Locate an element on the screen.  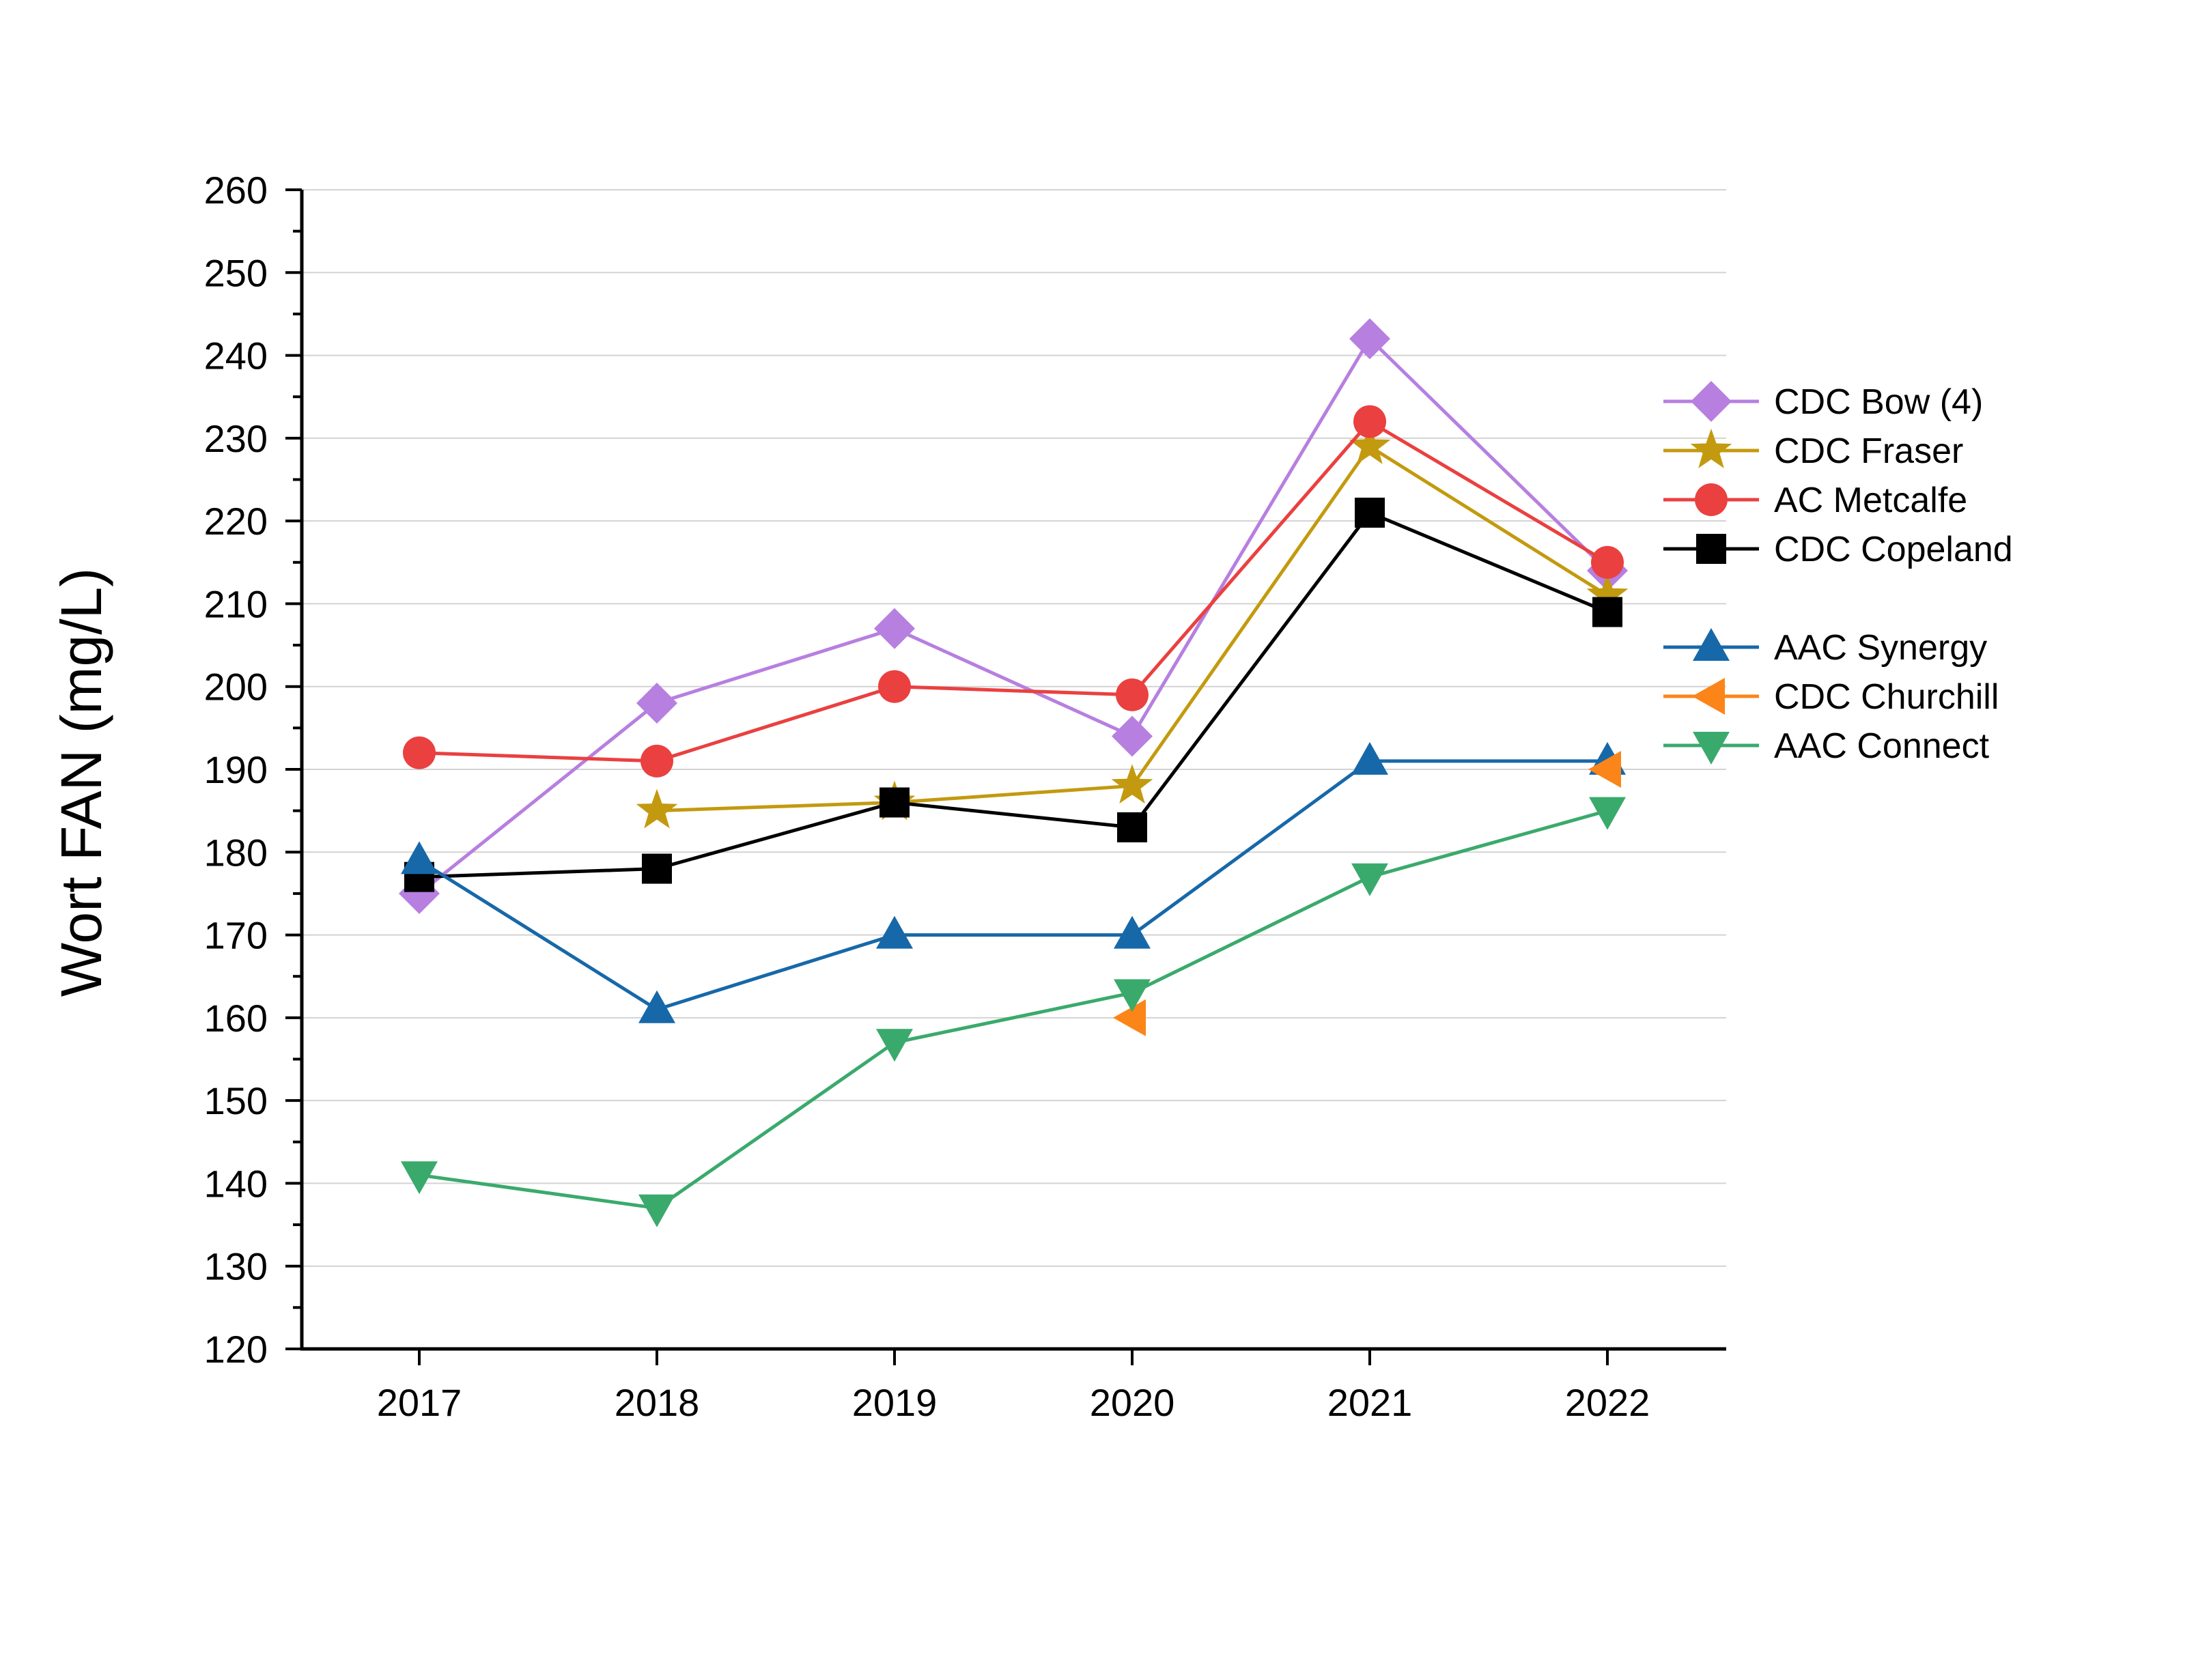
y-tick-label-190: 190 is located at coordinates (236, 769).